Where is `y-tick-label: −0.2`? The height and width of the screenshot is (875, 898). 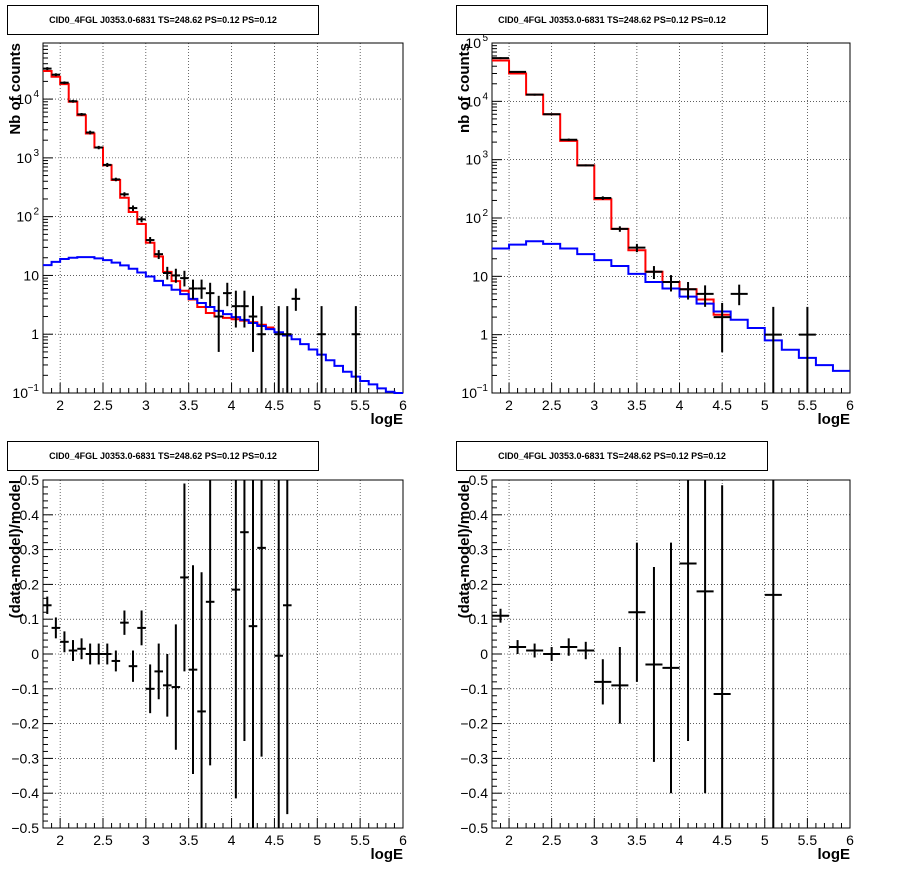
y-tick-label: −0.2 is located at coordinates (25, 724).